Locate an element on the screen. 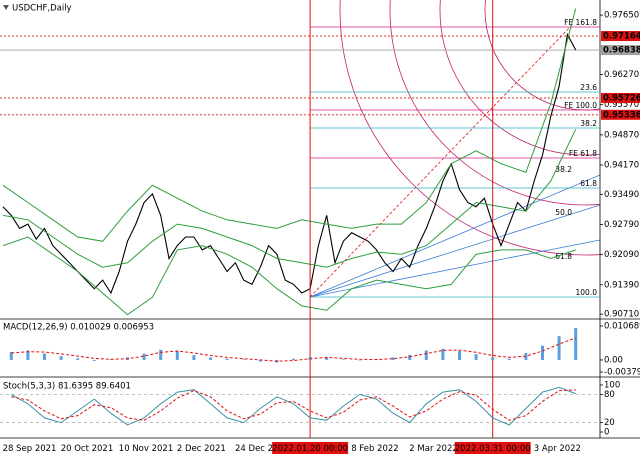 The image size is (640, 457). y-tick-label: 0.010689 is located at coordinates (622, 327).